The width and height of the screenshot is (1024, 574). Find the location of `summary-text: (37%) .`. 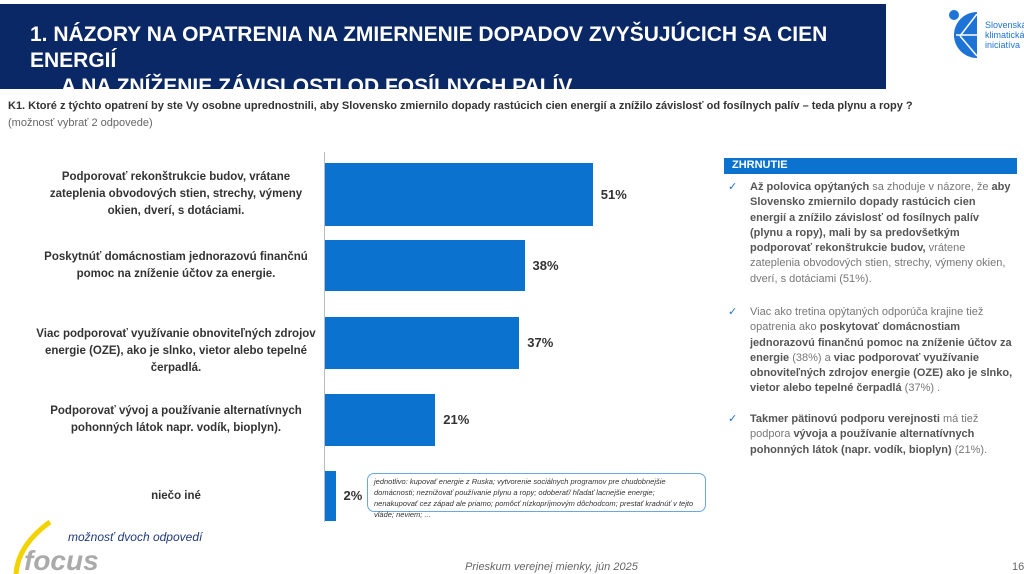

summary-text: (37%) . is located at coordinates (921, 388).